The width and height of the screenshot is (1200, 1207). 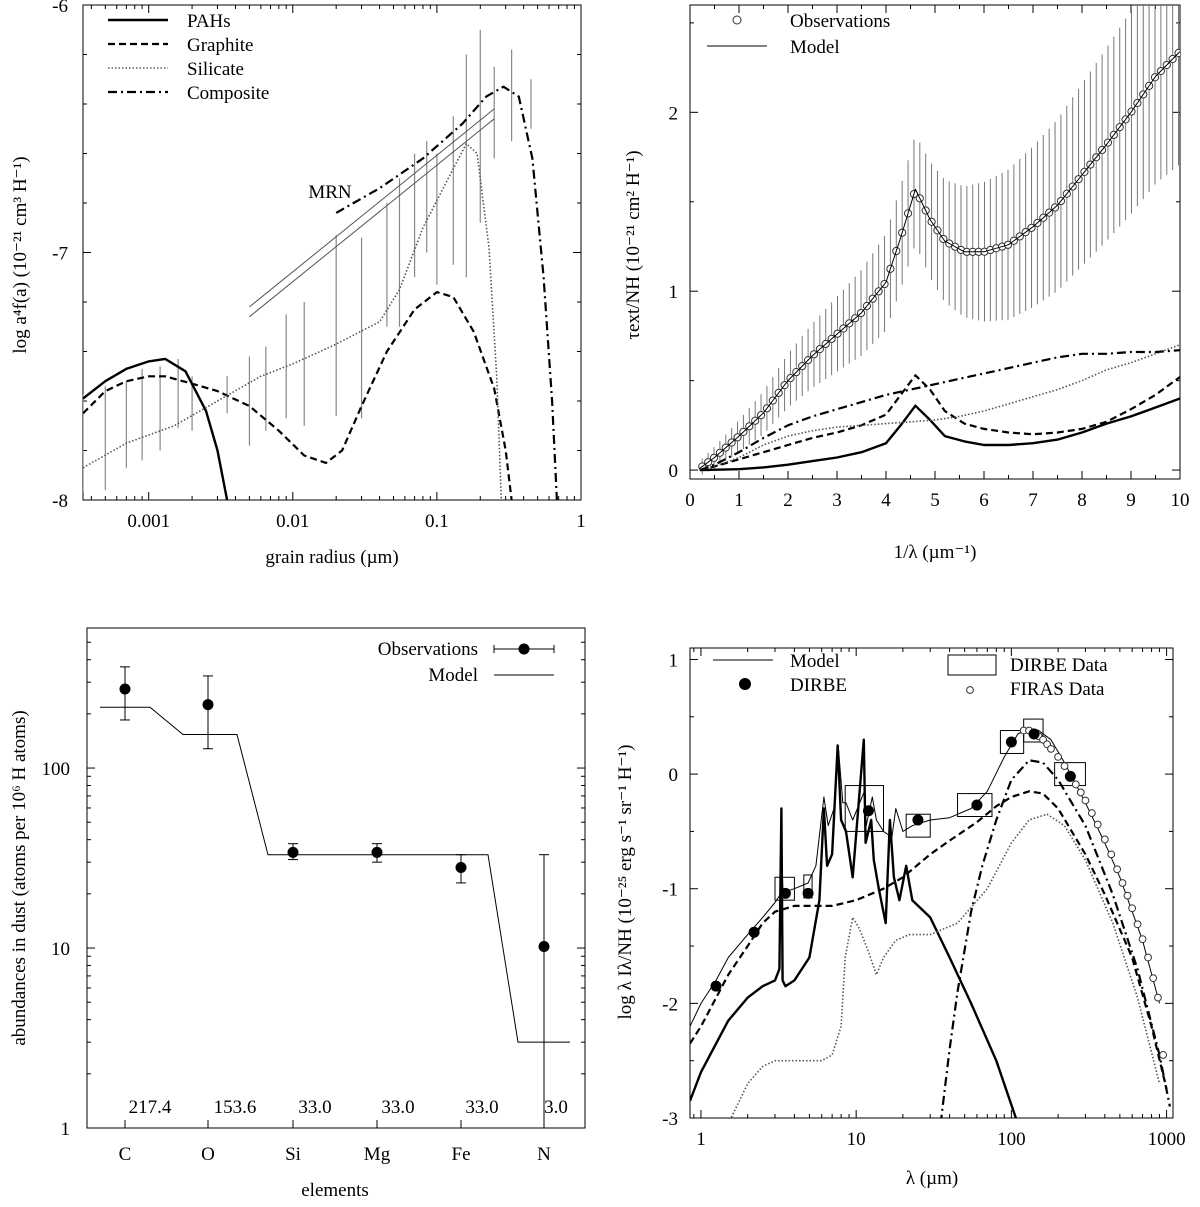 I want to click on y-tick-label: 10, so click(x=60, y=949).